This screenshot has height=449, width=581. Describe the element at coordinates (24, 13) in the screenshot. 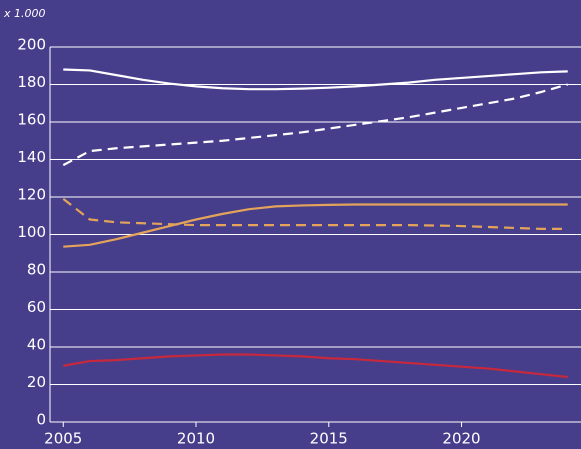

I see `y-unit-label: x 1.000` at that location.